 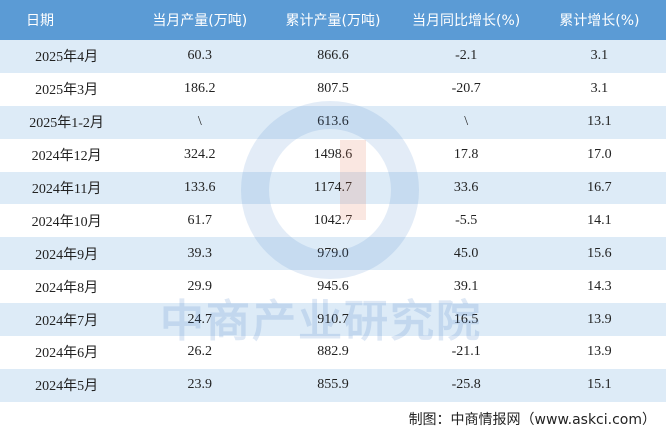 What do you see at coordinates (200, 254) in the screenshot?
I see `table-cell: 39.3` at bounding box center [200, 254].